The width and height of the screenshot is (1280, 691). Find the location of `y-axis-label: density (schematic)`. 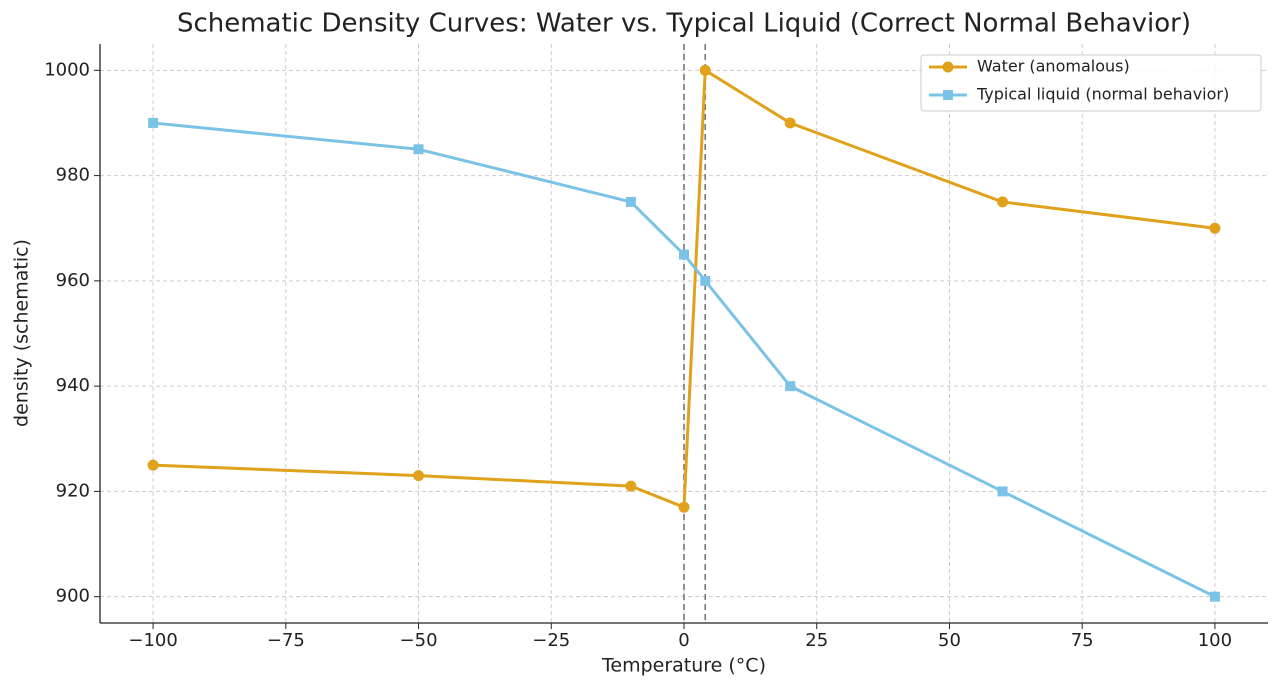

y-axis-label: density (schematic) is located at coordinates (22, 333).